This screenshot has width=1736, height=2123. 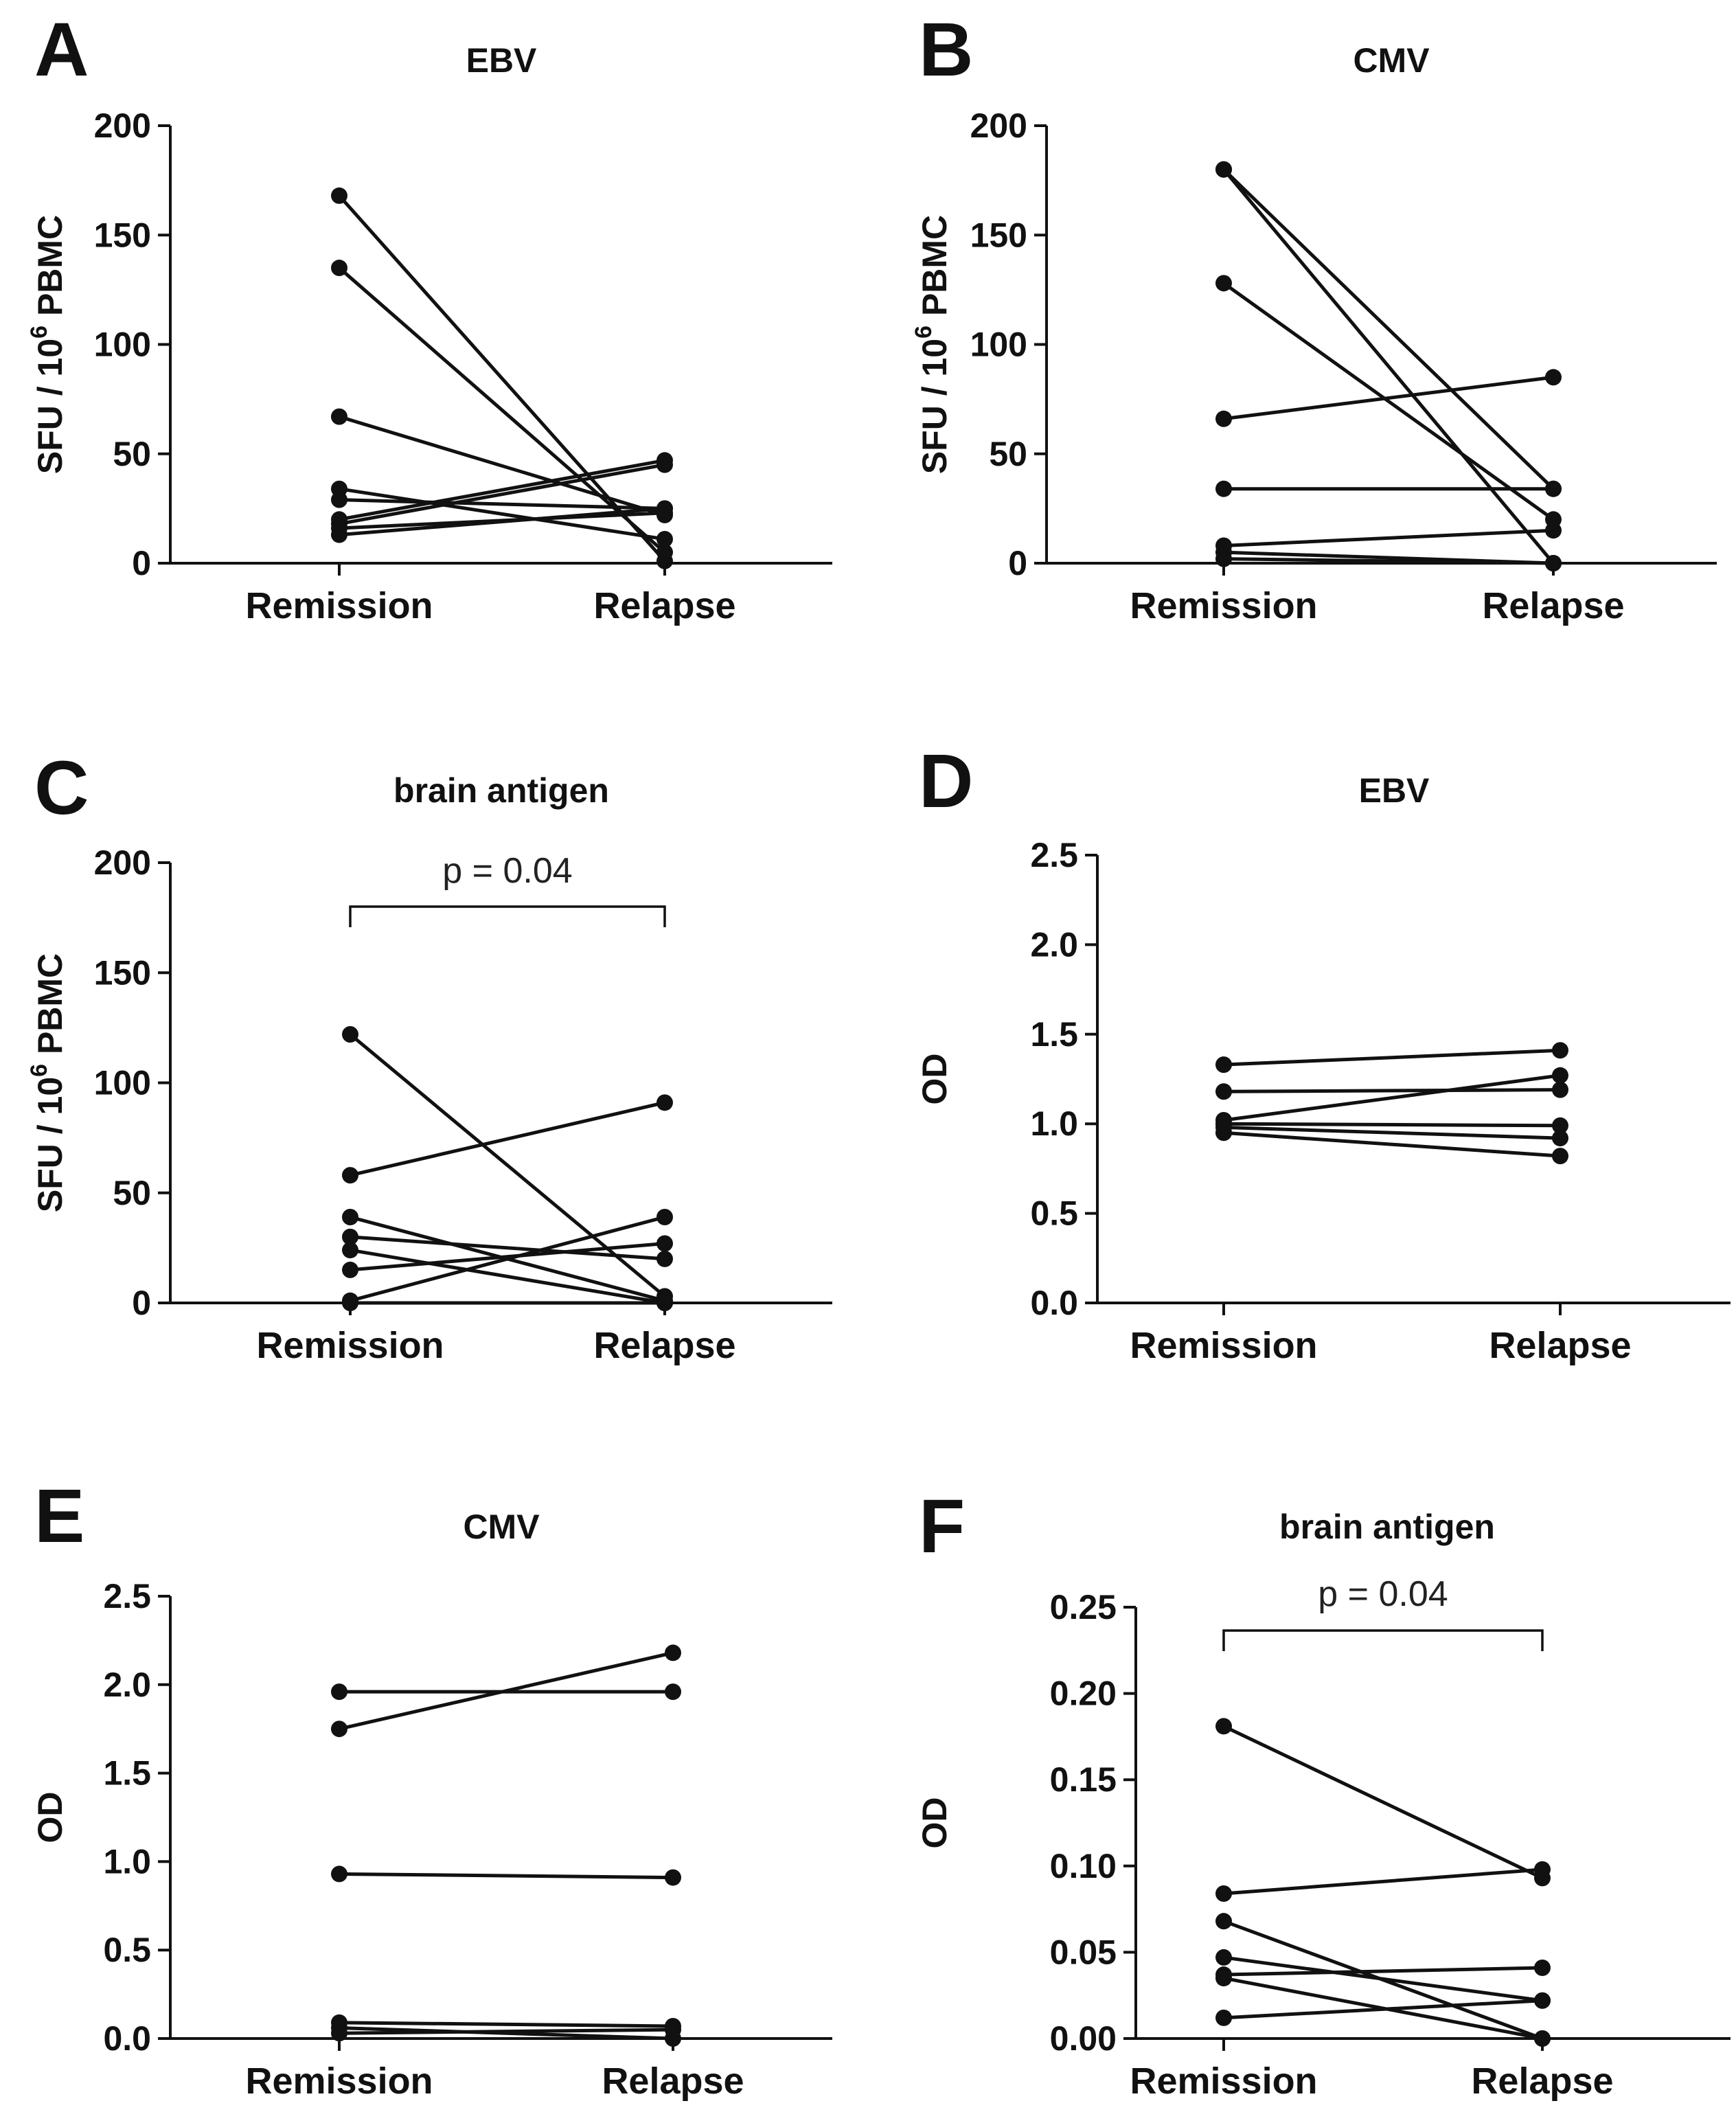 What do you see at coordinates (127, 1596) in the screenshot?
I see `y-tick-label: 2.5` at bounding box center [127, 1596].